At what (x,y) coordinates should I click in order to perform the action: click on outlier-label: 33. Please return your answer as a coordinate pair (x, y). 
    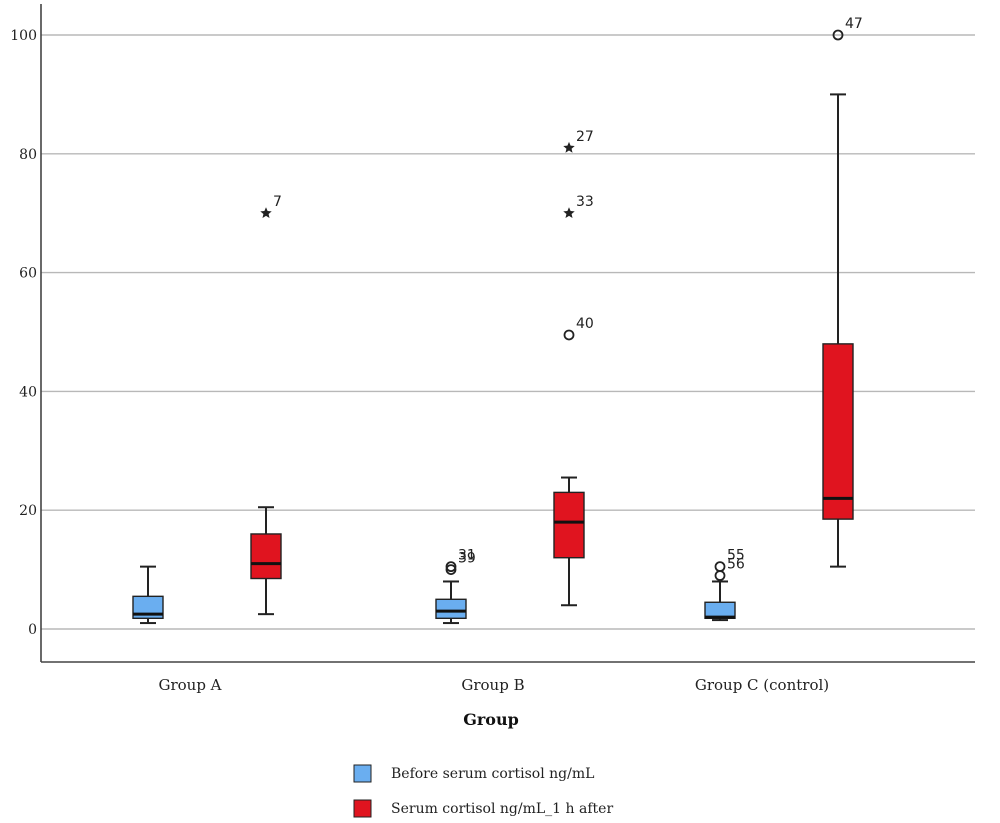
    Looking at the image, I should click on (585, 202).